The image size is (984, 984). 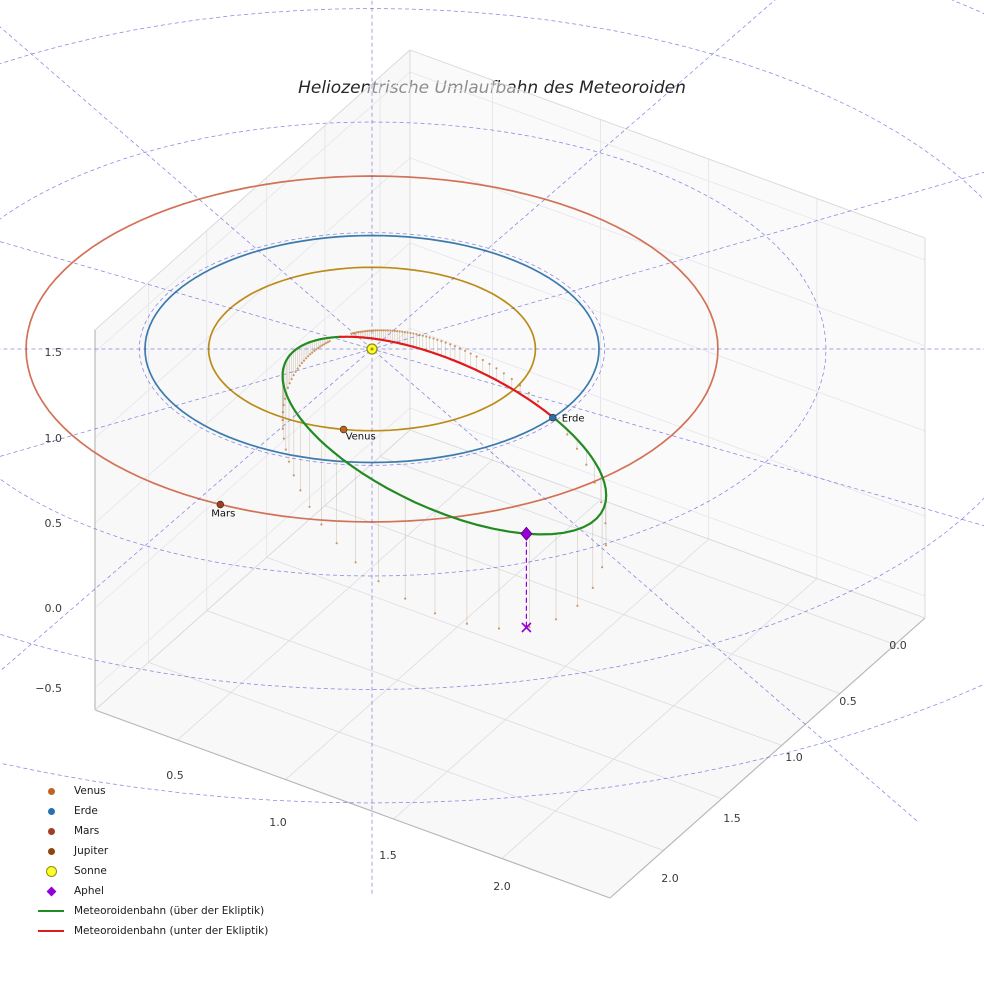 I want to click on legend-item-mars: Mars, so click(x=153, y=831).